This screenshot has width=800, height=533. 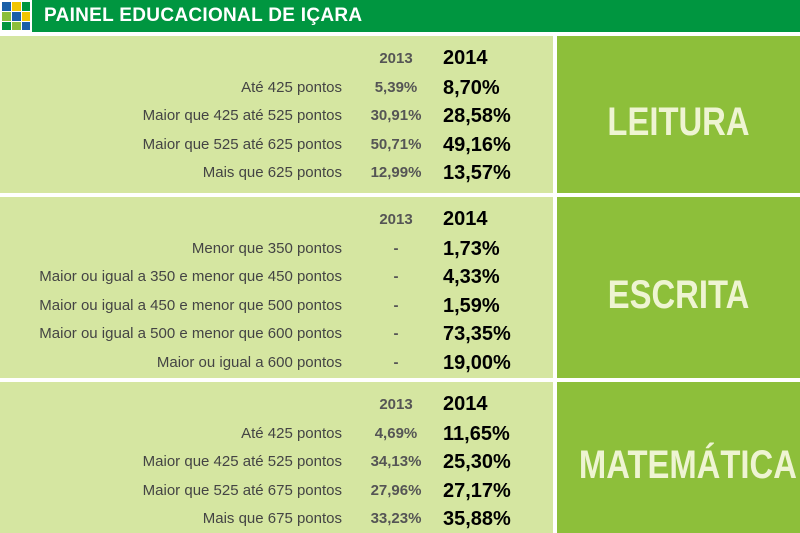 I want to click on row-label: Menor que 350 pontos, so click(x=266, y=248).